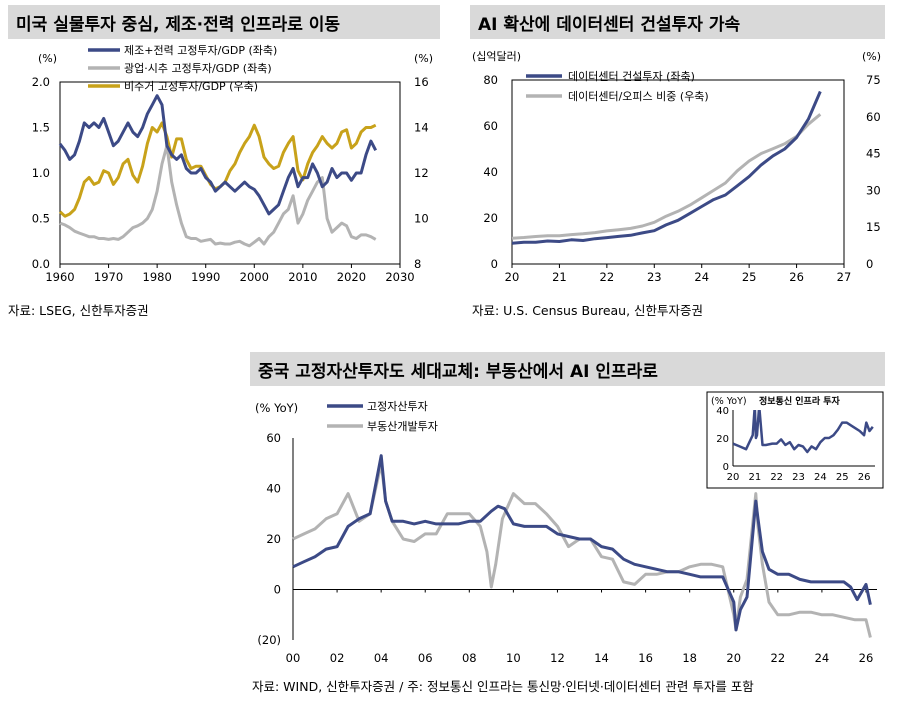 Image resolution: width=912 pixels, height=703 pixels. I want to click on panel2-title: AI 확산에 데이터센터 건설투자 가속, so click(609, 25).